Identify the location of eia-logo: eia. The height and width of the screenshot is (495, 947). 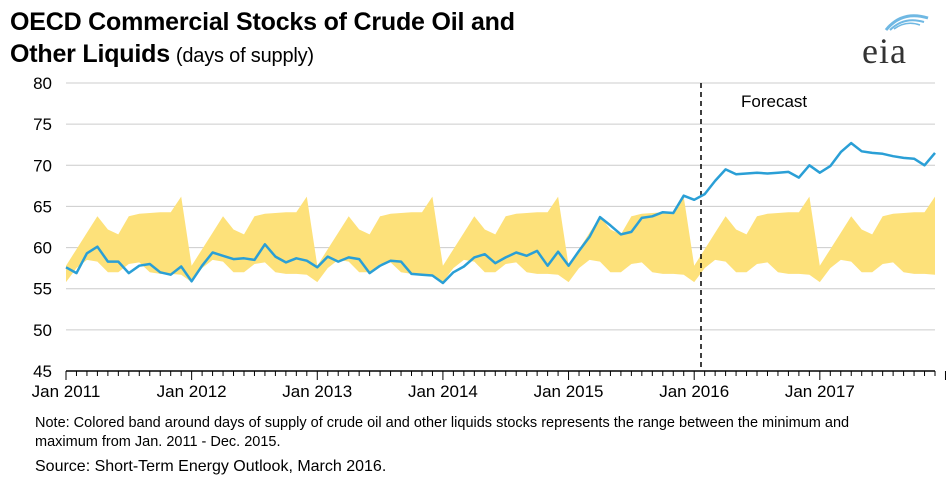
(899, 39).